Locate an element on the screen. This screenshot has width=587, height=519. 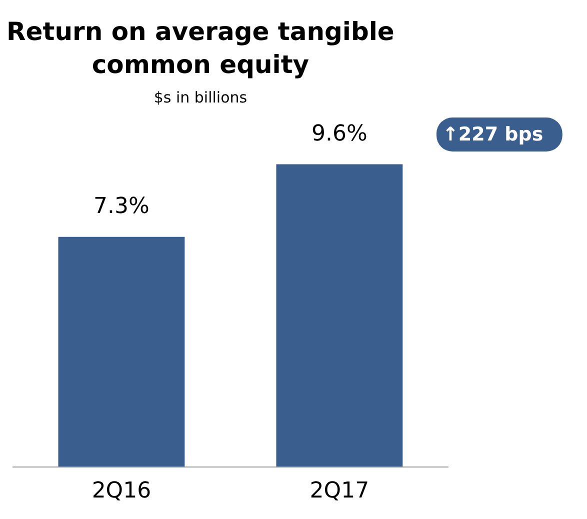
text: ↑227 bps is located at coordinates (493, 135).